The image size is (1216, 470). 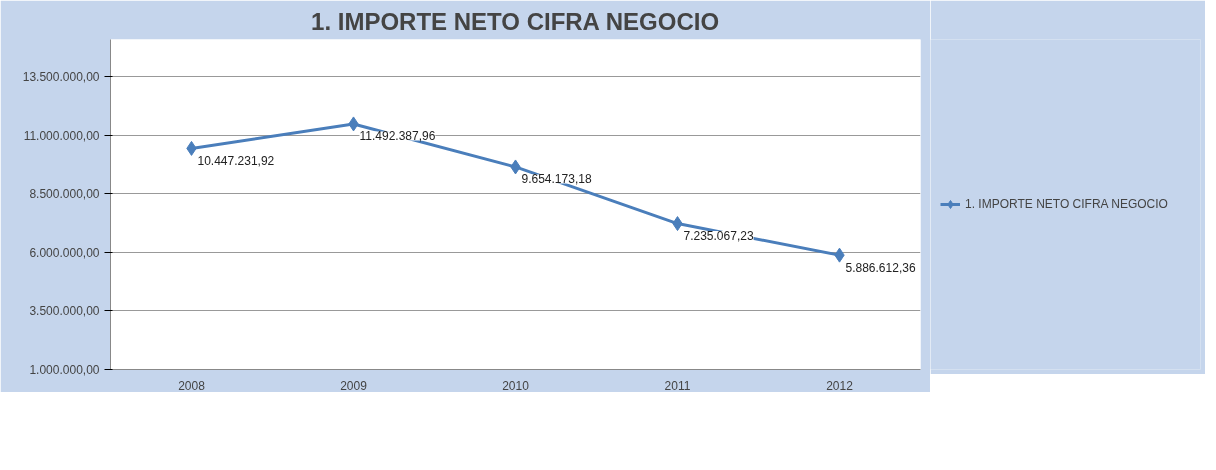 What do you see at coordinates (677, 385) in the screenshot?
I see `x-tick-label: 2011` at bounding box center [677, 385].